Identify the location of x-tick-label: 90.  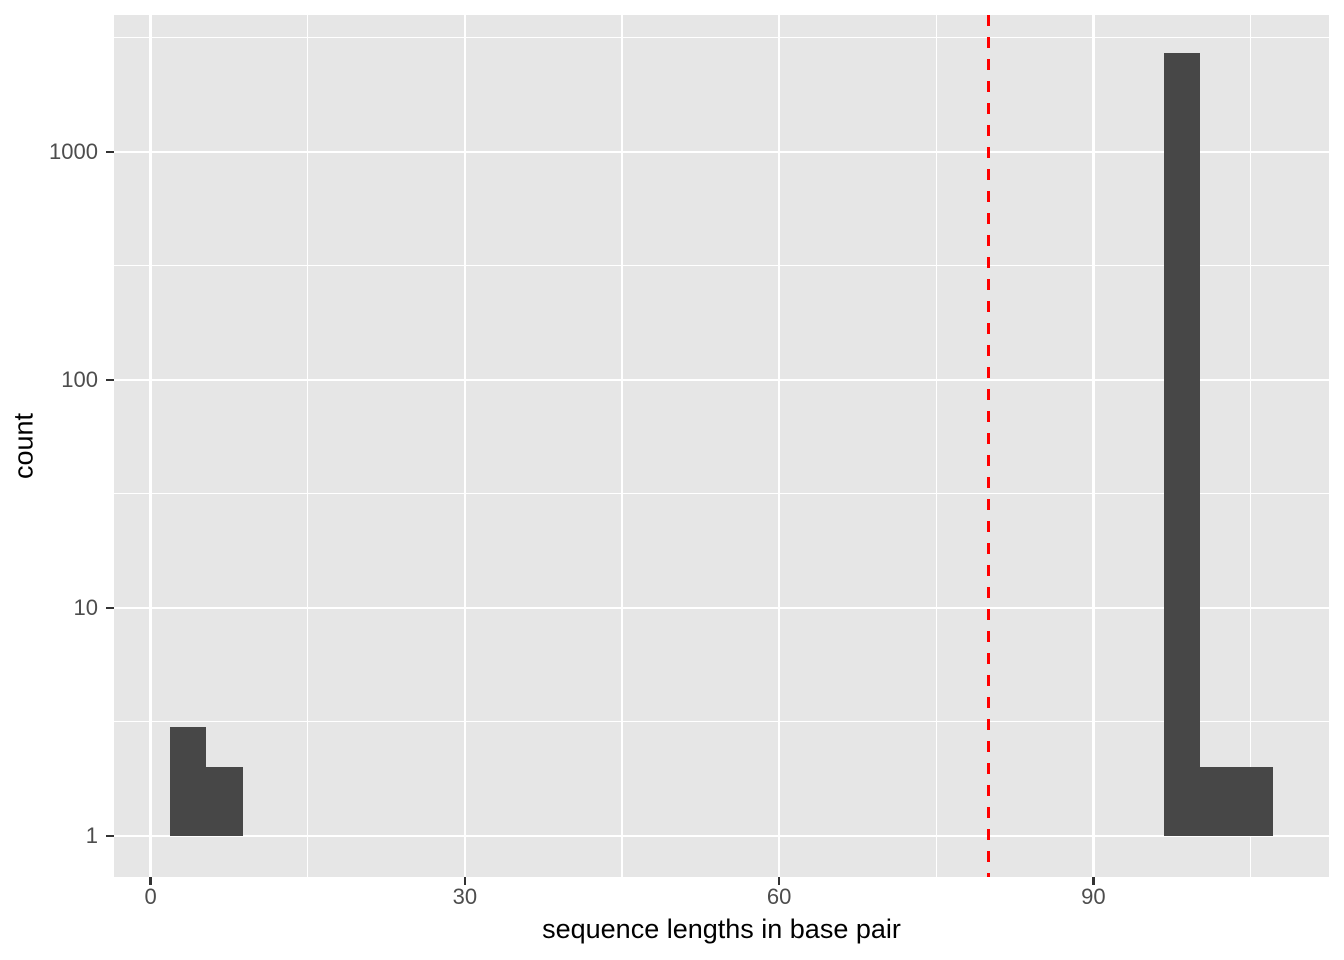
(1093, 896).